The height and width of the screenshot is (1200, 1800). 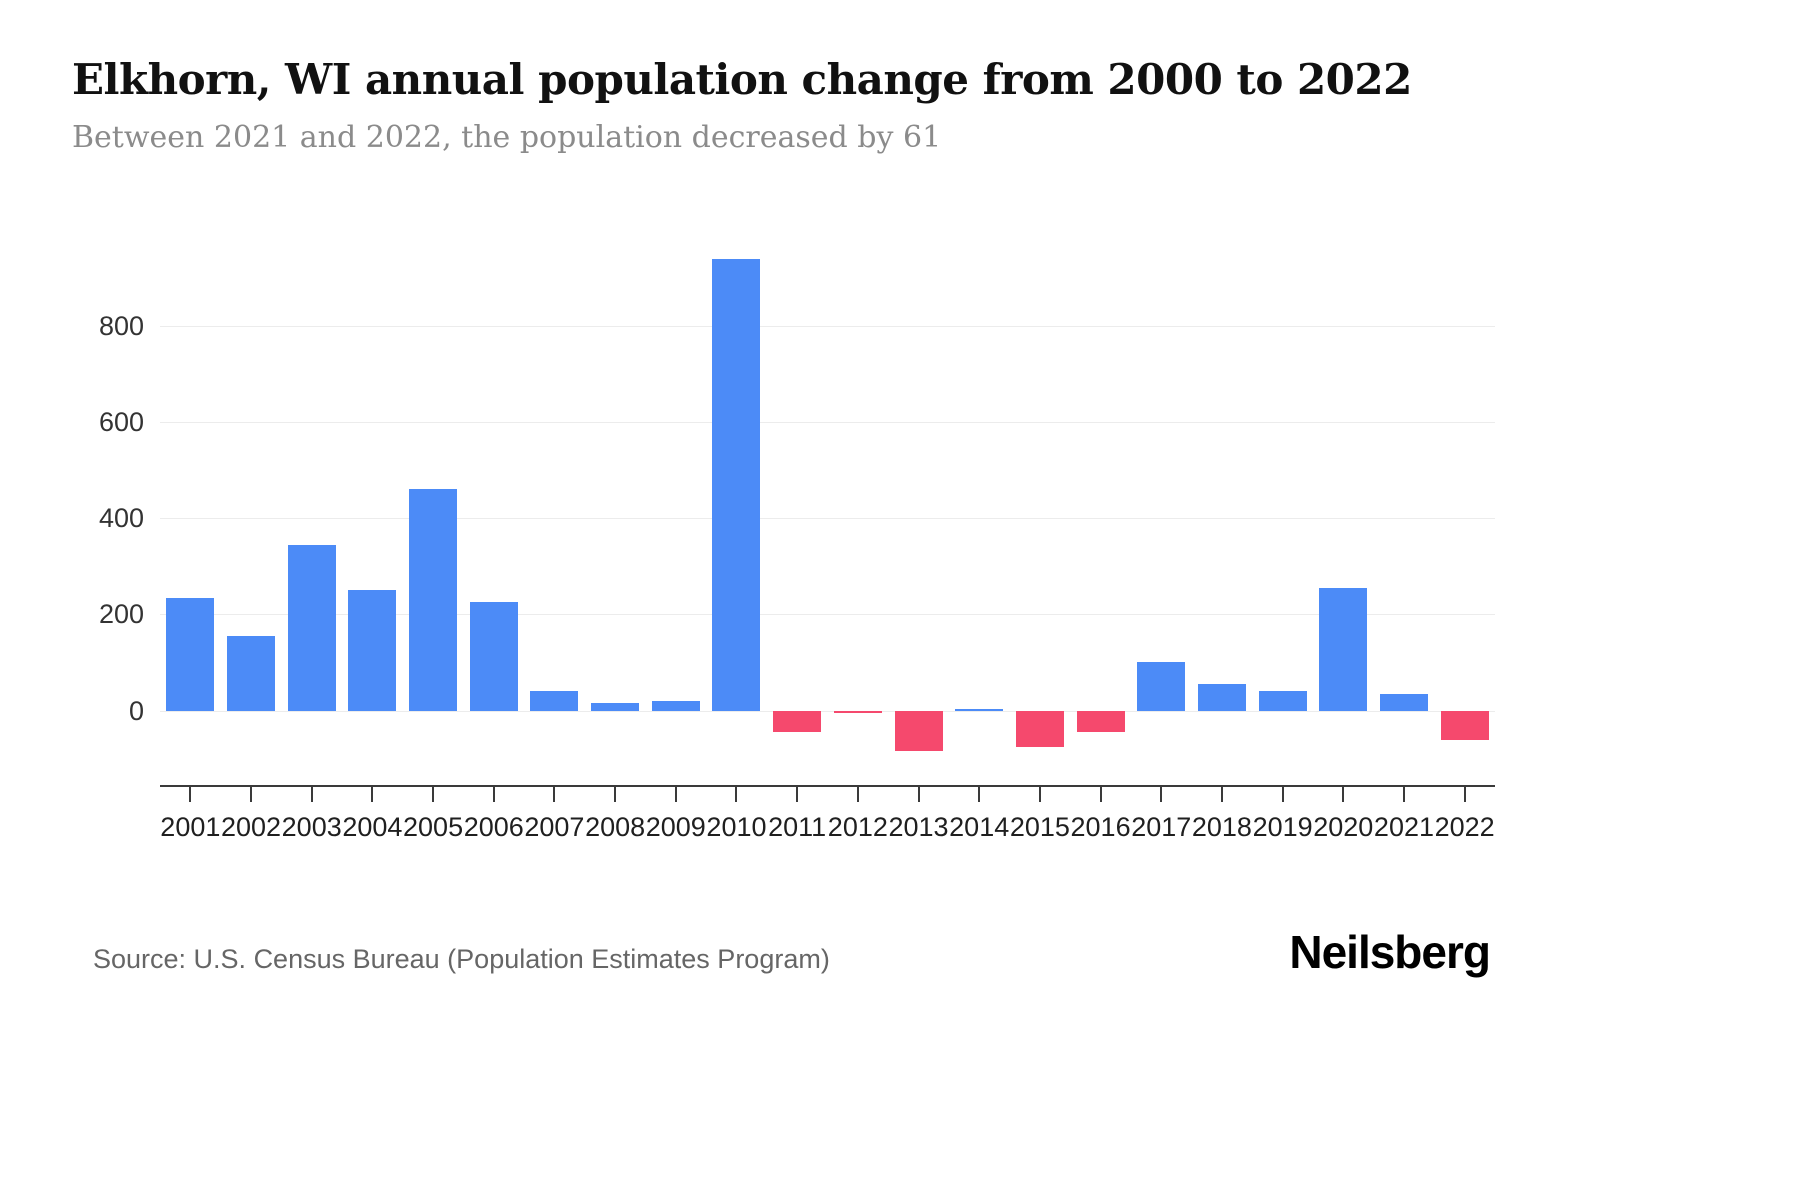 What do you see at coordinates (857, 794) in the screenshot?
I see `x-tick-2012` at bounding box center [857, 794].